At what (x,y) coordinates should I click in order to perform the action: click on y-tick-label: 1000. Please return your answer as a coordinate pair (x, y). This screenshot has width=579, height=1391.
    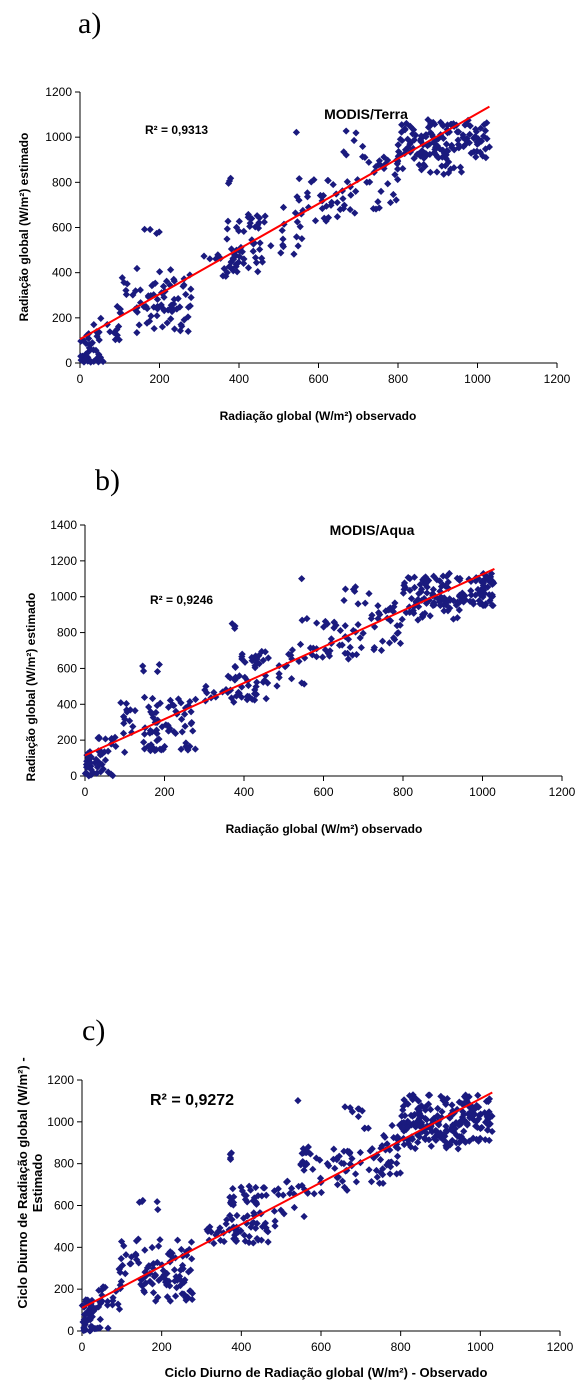
    Looking at the image, I should click on (63, 597).